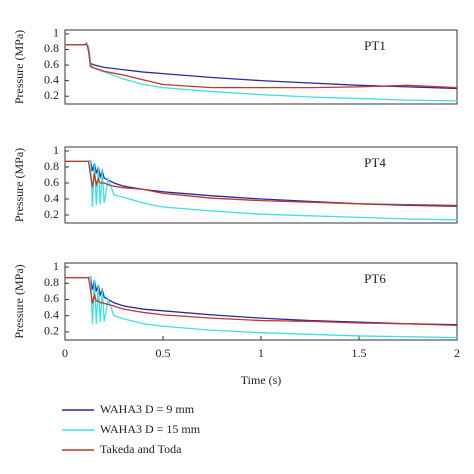  Describe the element at coordinates (375, 45) in the screenshot. I see `panel-label: PT1` at that location.